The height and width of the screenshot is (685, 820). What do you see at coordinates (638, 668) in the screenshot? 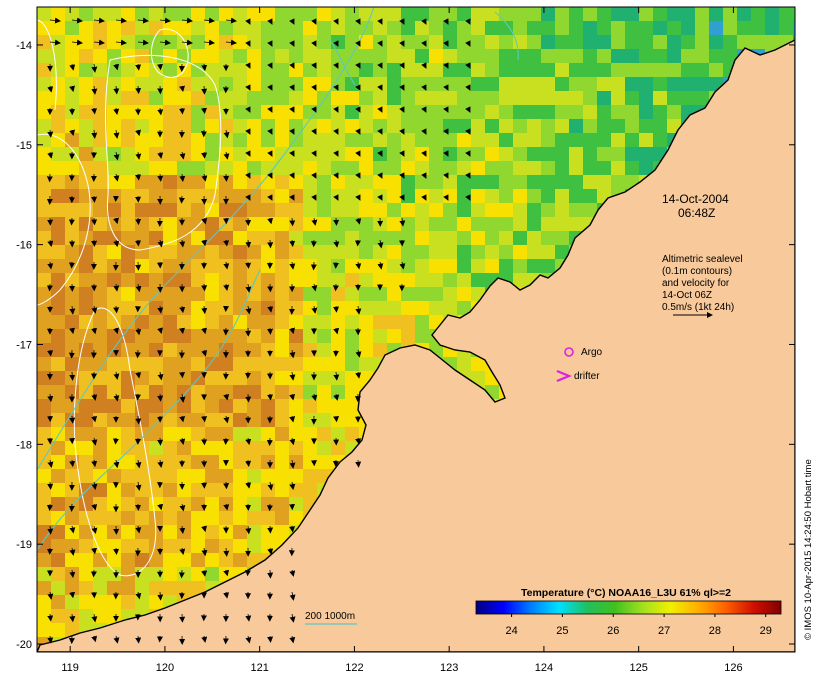
I see `x-tick-label: 125` at bounding box center [638, 668].